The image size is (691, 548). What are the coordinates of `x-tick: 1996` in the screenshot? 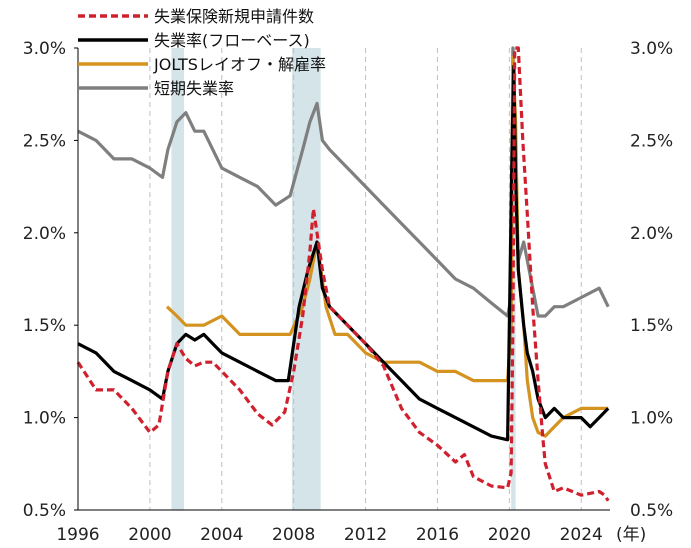 It's located at (77, 535).